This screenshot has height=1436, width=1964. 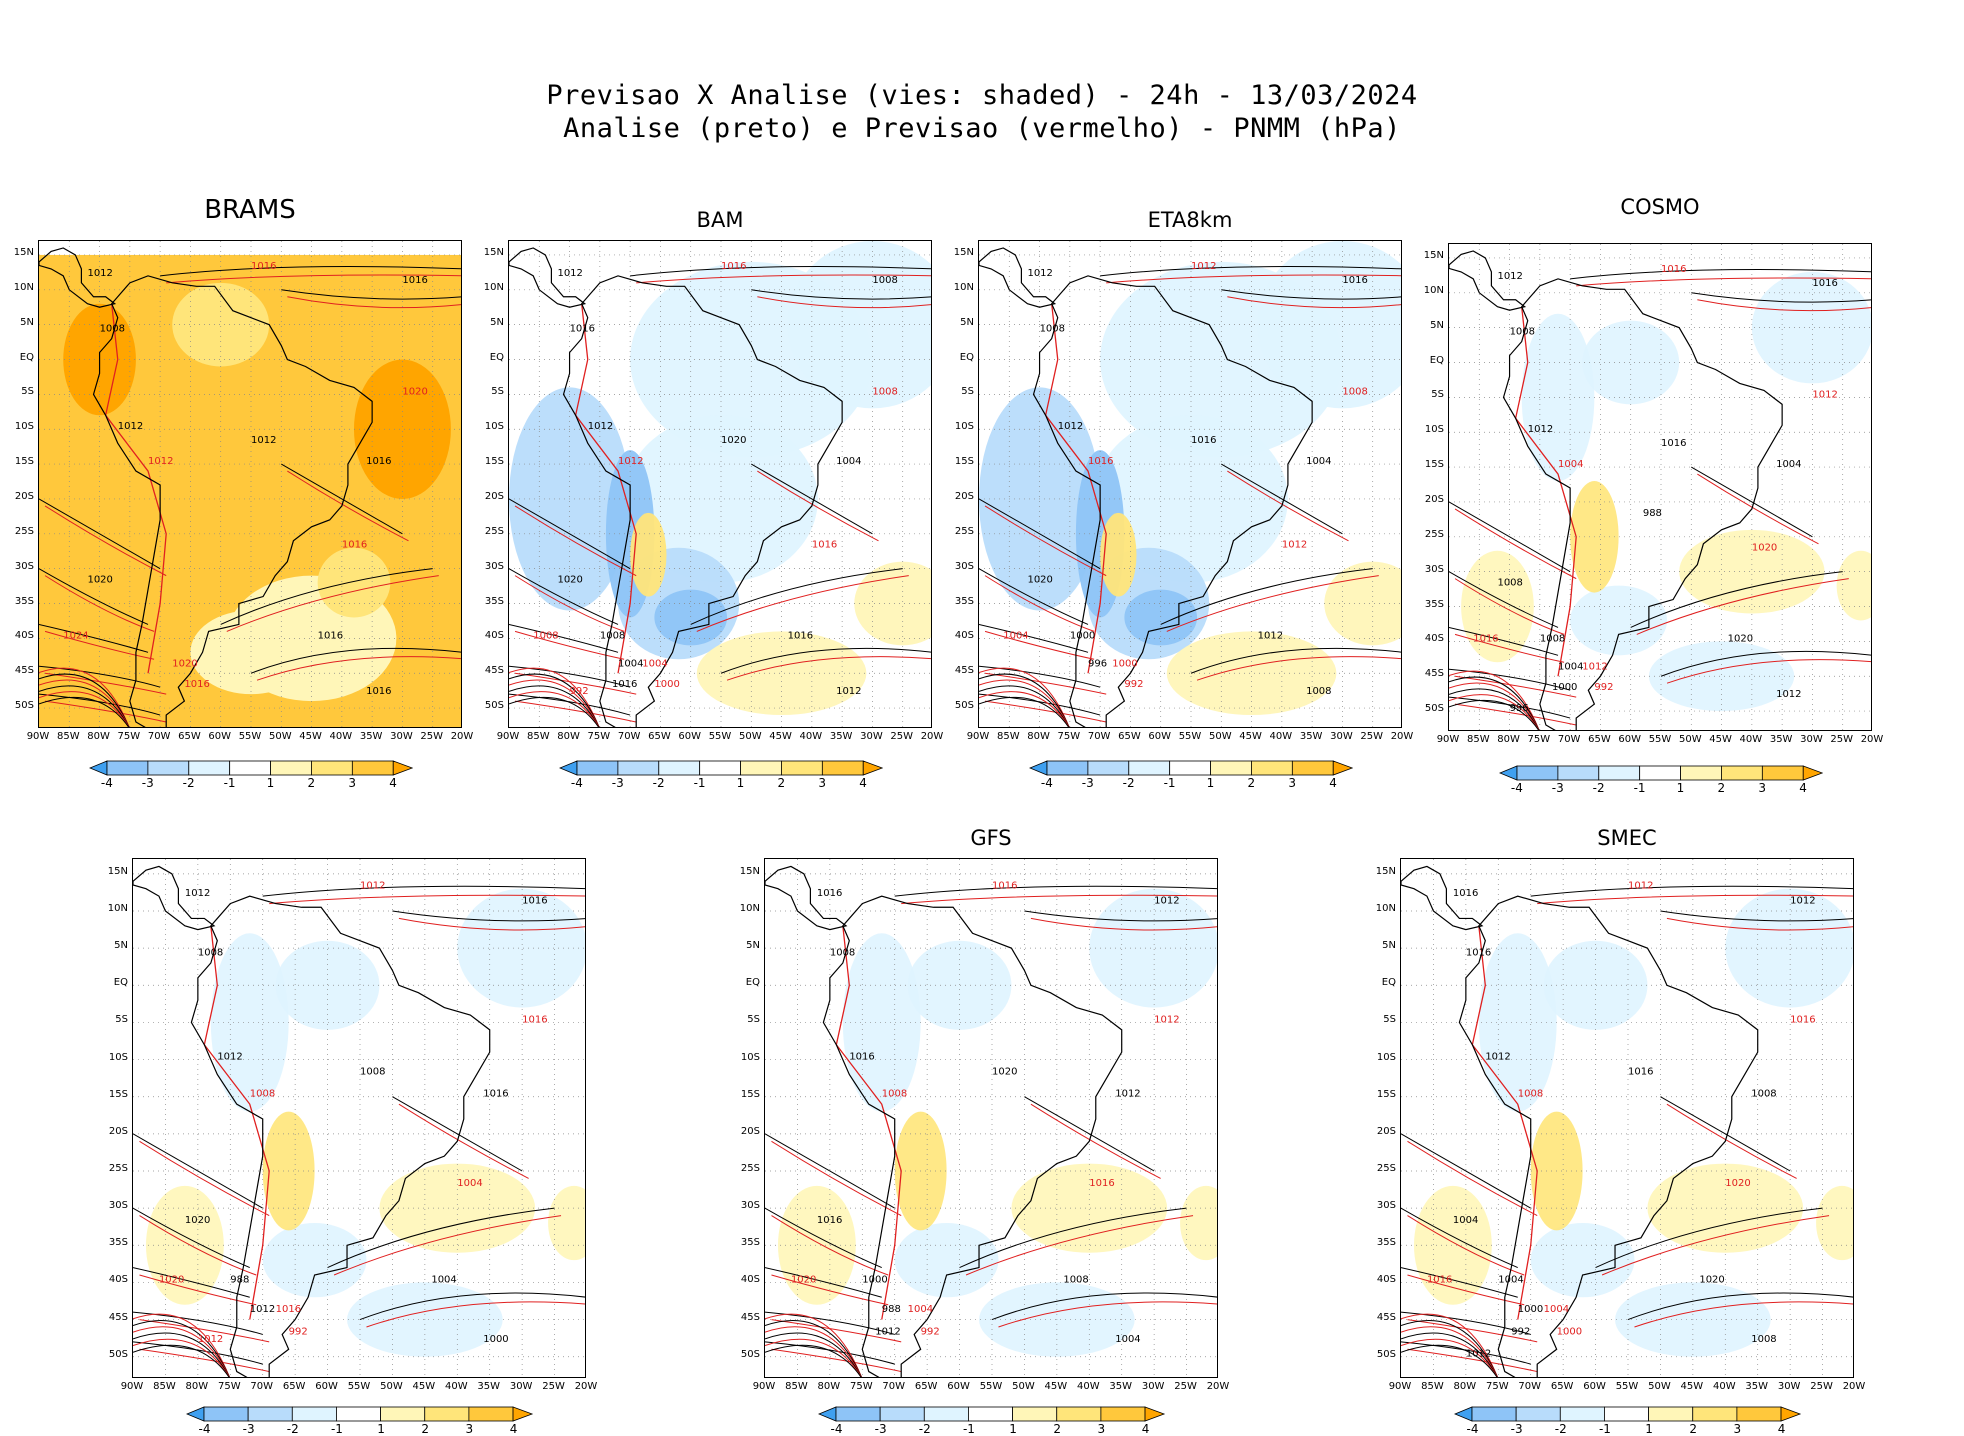 I want to click on analysis-contour-label: 1008, so click(x=210, y=953).